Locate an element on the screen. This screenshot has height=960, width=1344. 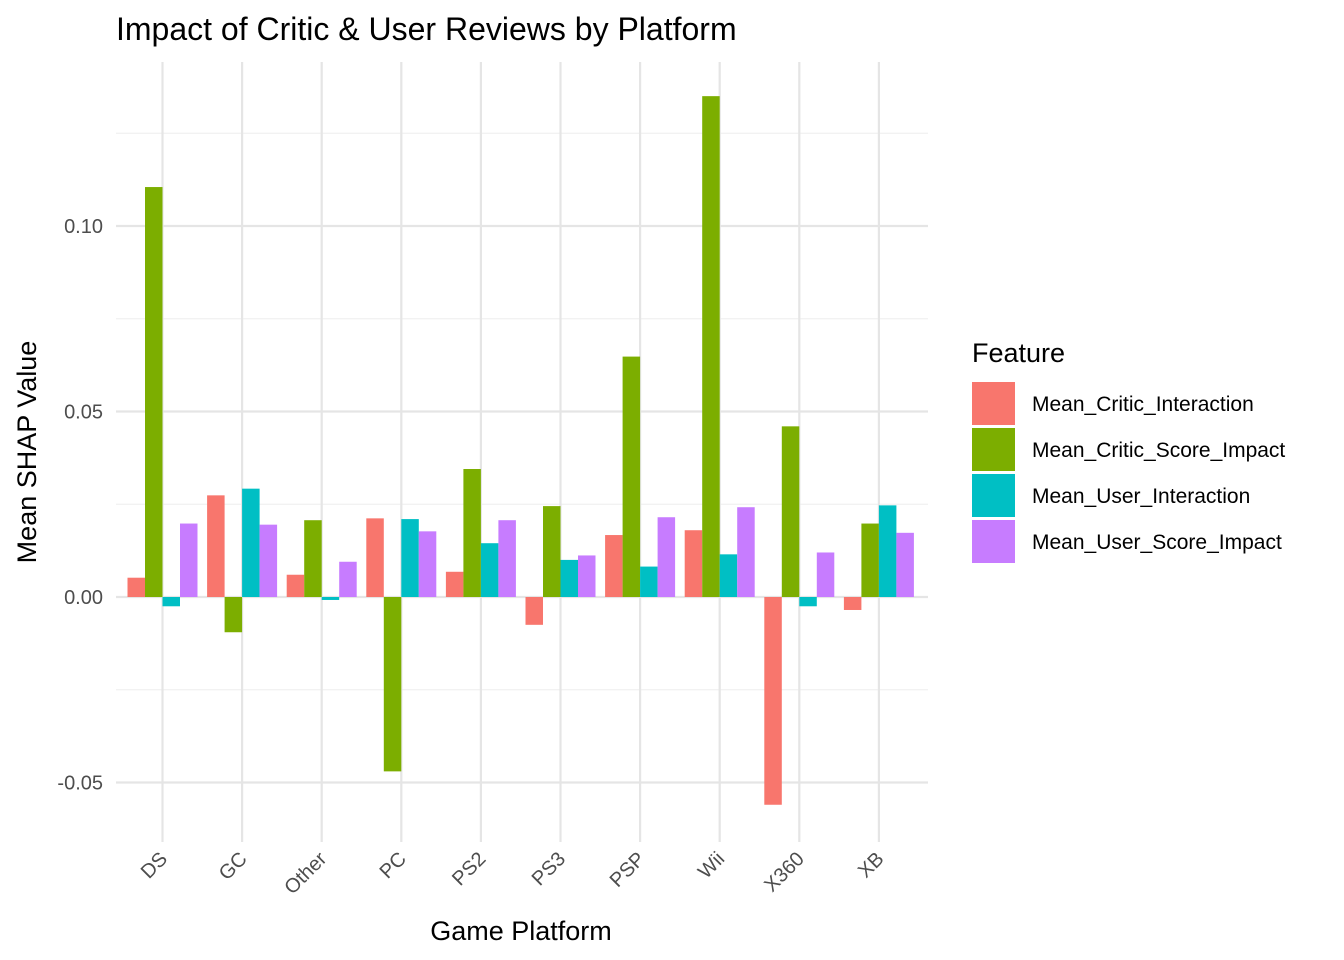
bar-ds-mean-user-score-impact is located at coordinates (189, 560).